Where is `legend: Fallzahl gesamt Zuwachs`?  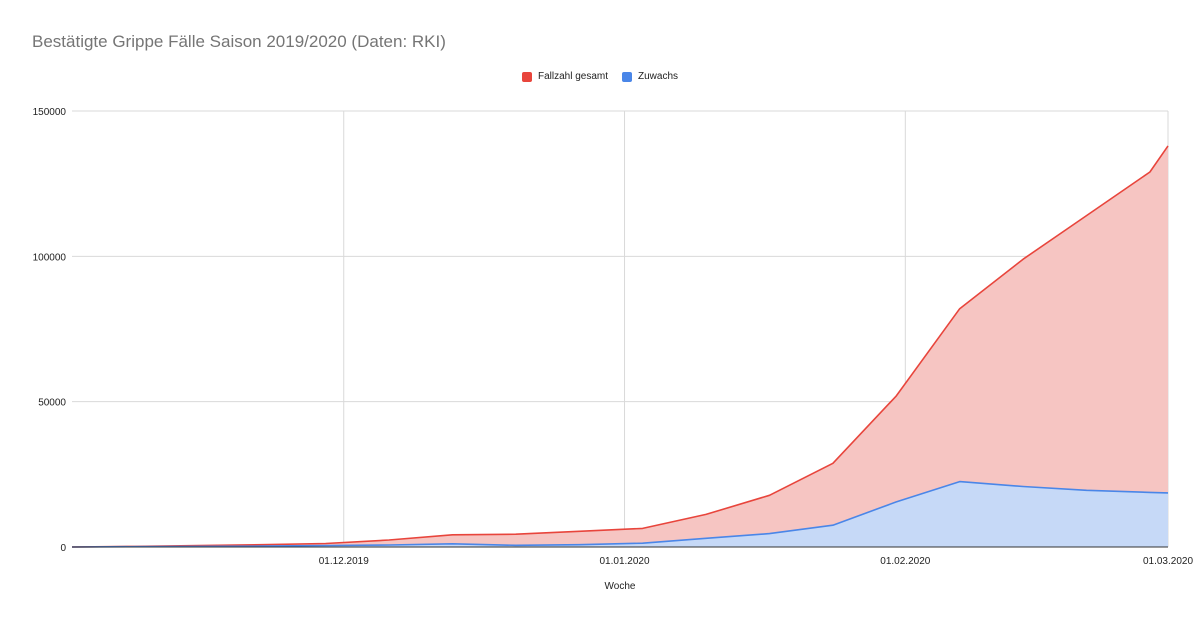 legend: Fallzahl gesamt Zuwachs is located at coordinates (600, 76).